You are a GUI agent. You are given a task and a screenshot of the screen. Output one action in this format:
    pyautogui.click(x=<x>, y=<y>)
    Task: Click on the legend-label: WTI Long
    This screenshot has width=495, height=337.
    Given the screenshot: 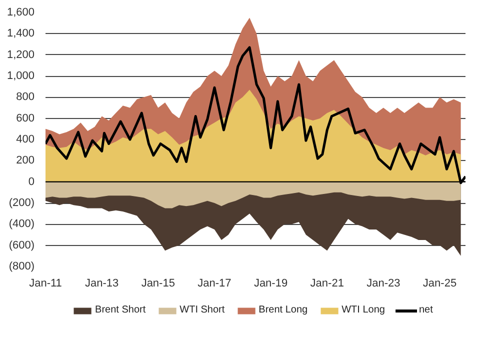 What is the action you would take?
    pyautogui.click(x=363, y=310)
    